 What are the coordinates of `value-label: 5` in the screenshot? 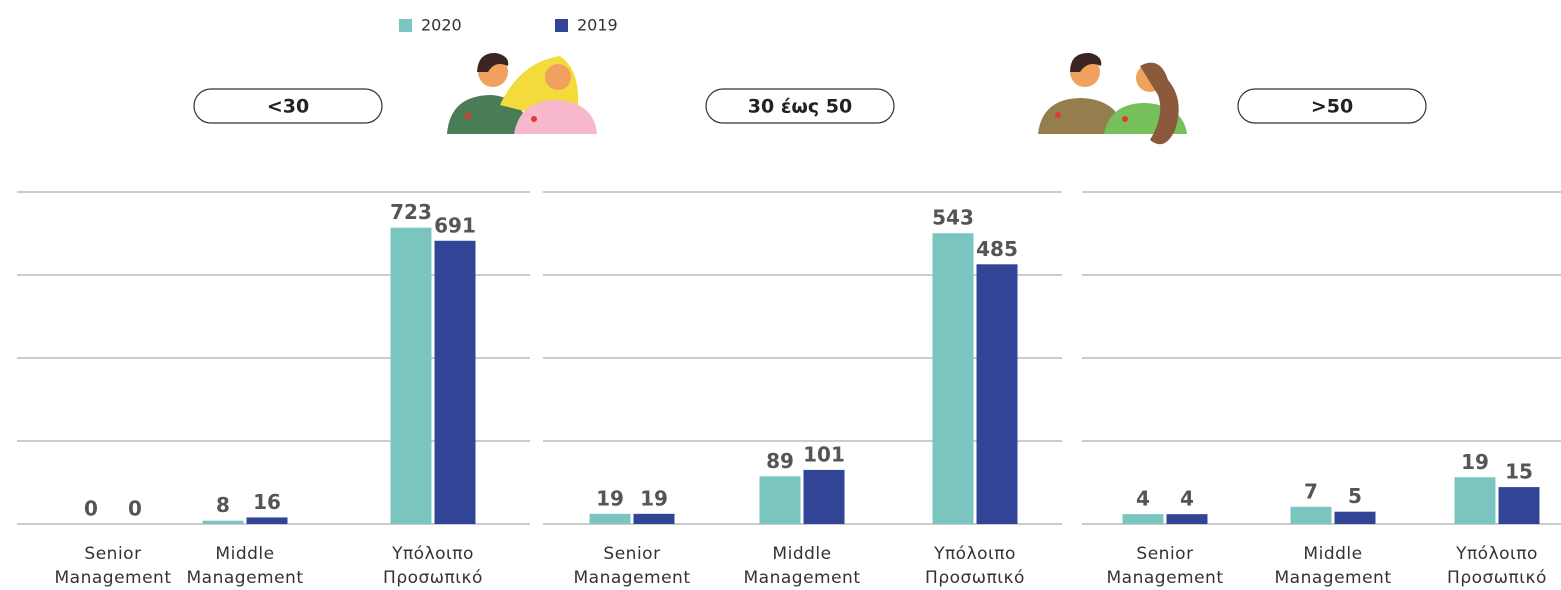 It's located at (1355, 496).